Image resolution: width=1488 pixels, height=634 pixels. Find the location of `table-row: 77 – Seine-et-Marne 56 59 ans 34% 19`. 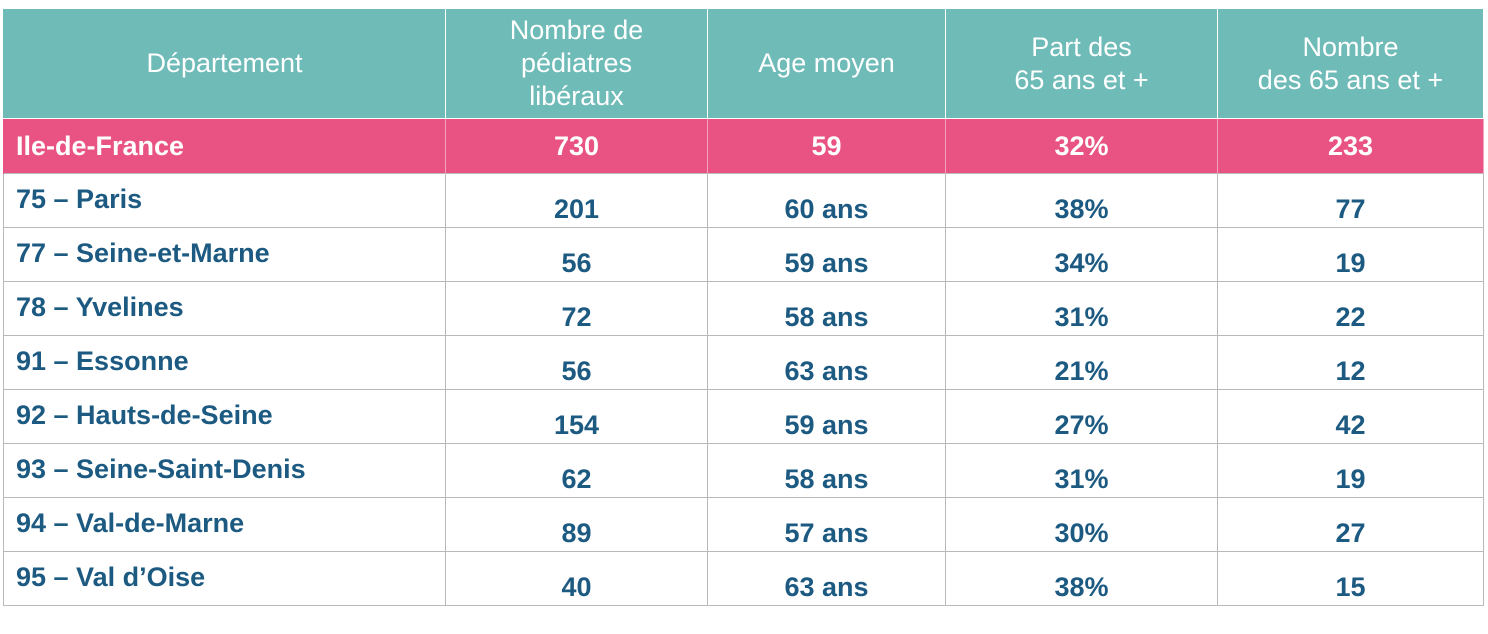

table-row: 77 – Seine-et-Marne 56 59 ans 34% 19 is located at coordinates (743, 254).